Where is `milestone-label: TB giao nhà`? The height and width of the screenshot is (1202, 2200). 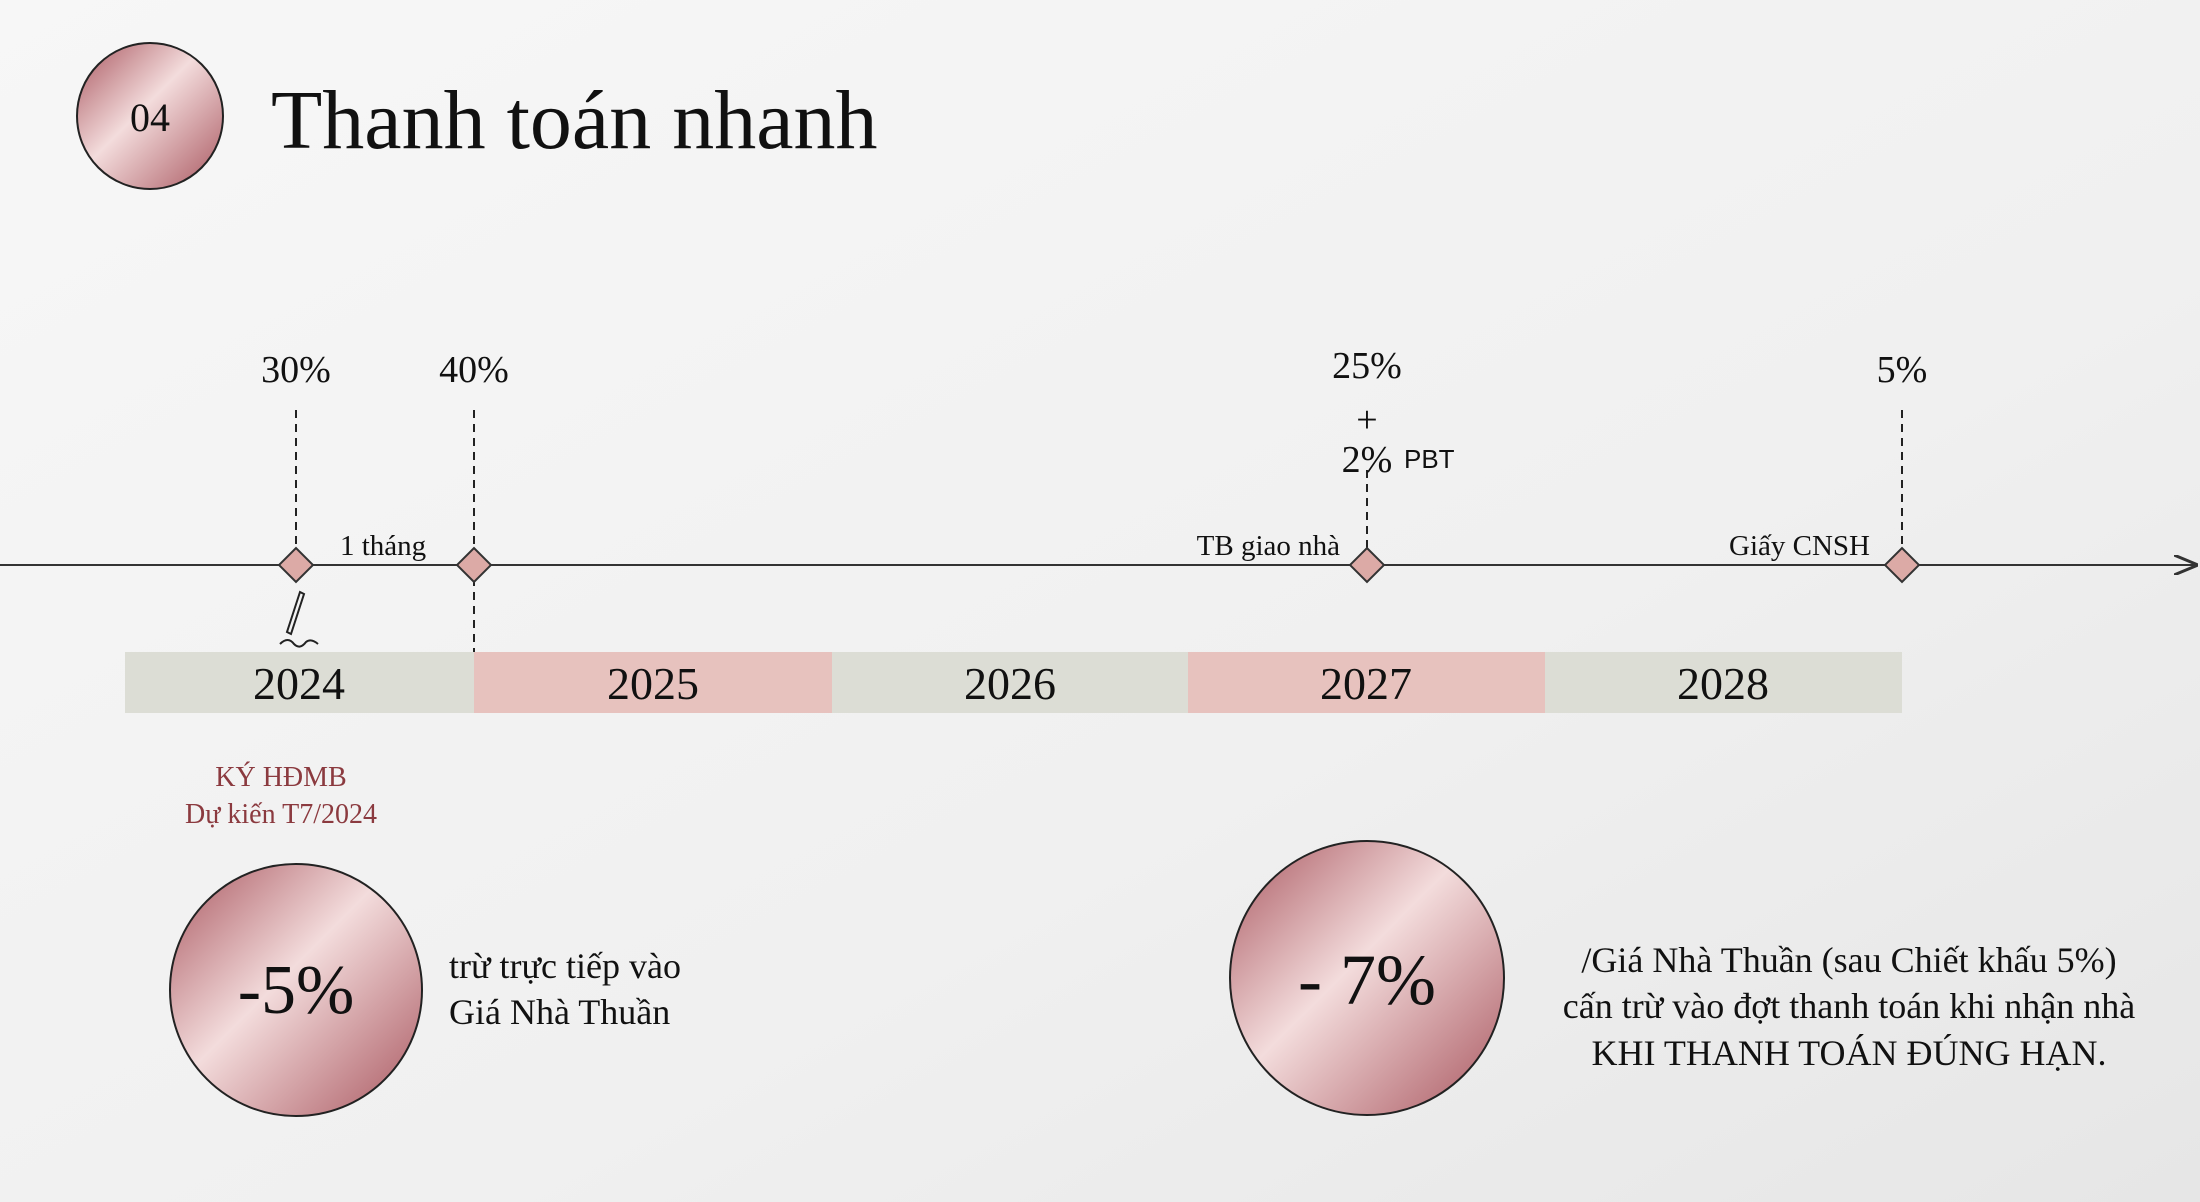 milestone-label: TB giao nhà is located at coordinates (1268, 546).